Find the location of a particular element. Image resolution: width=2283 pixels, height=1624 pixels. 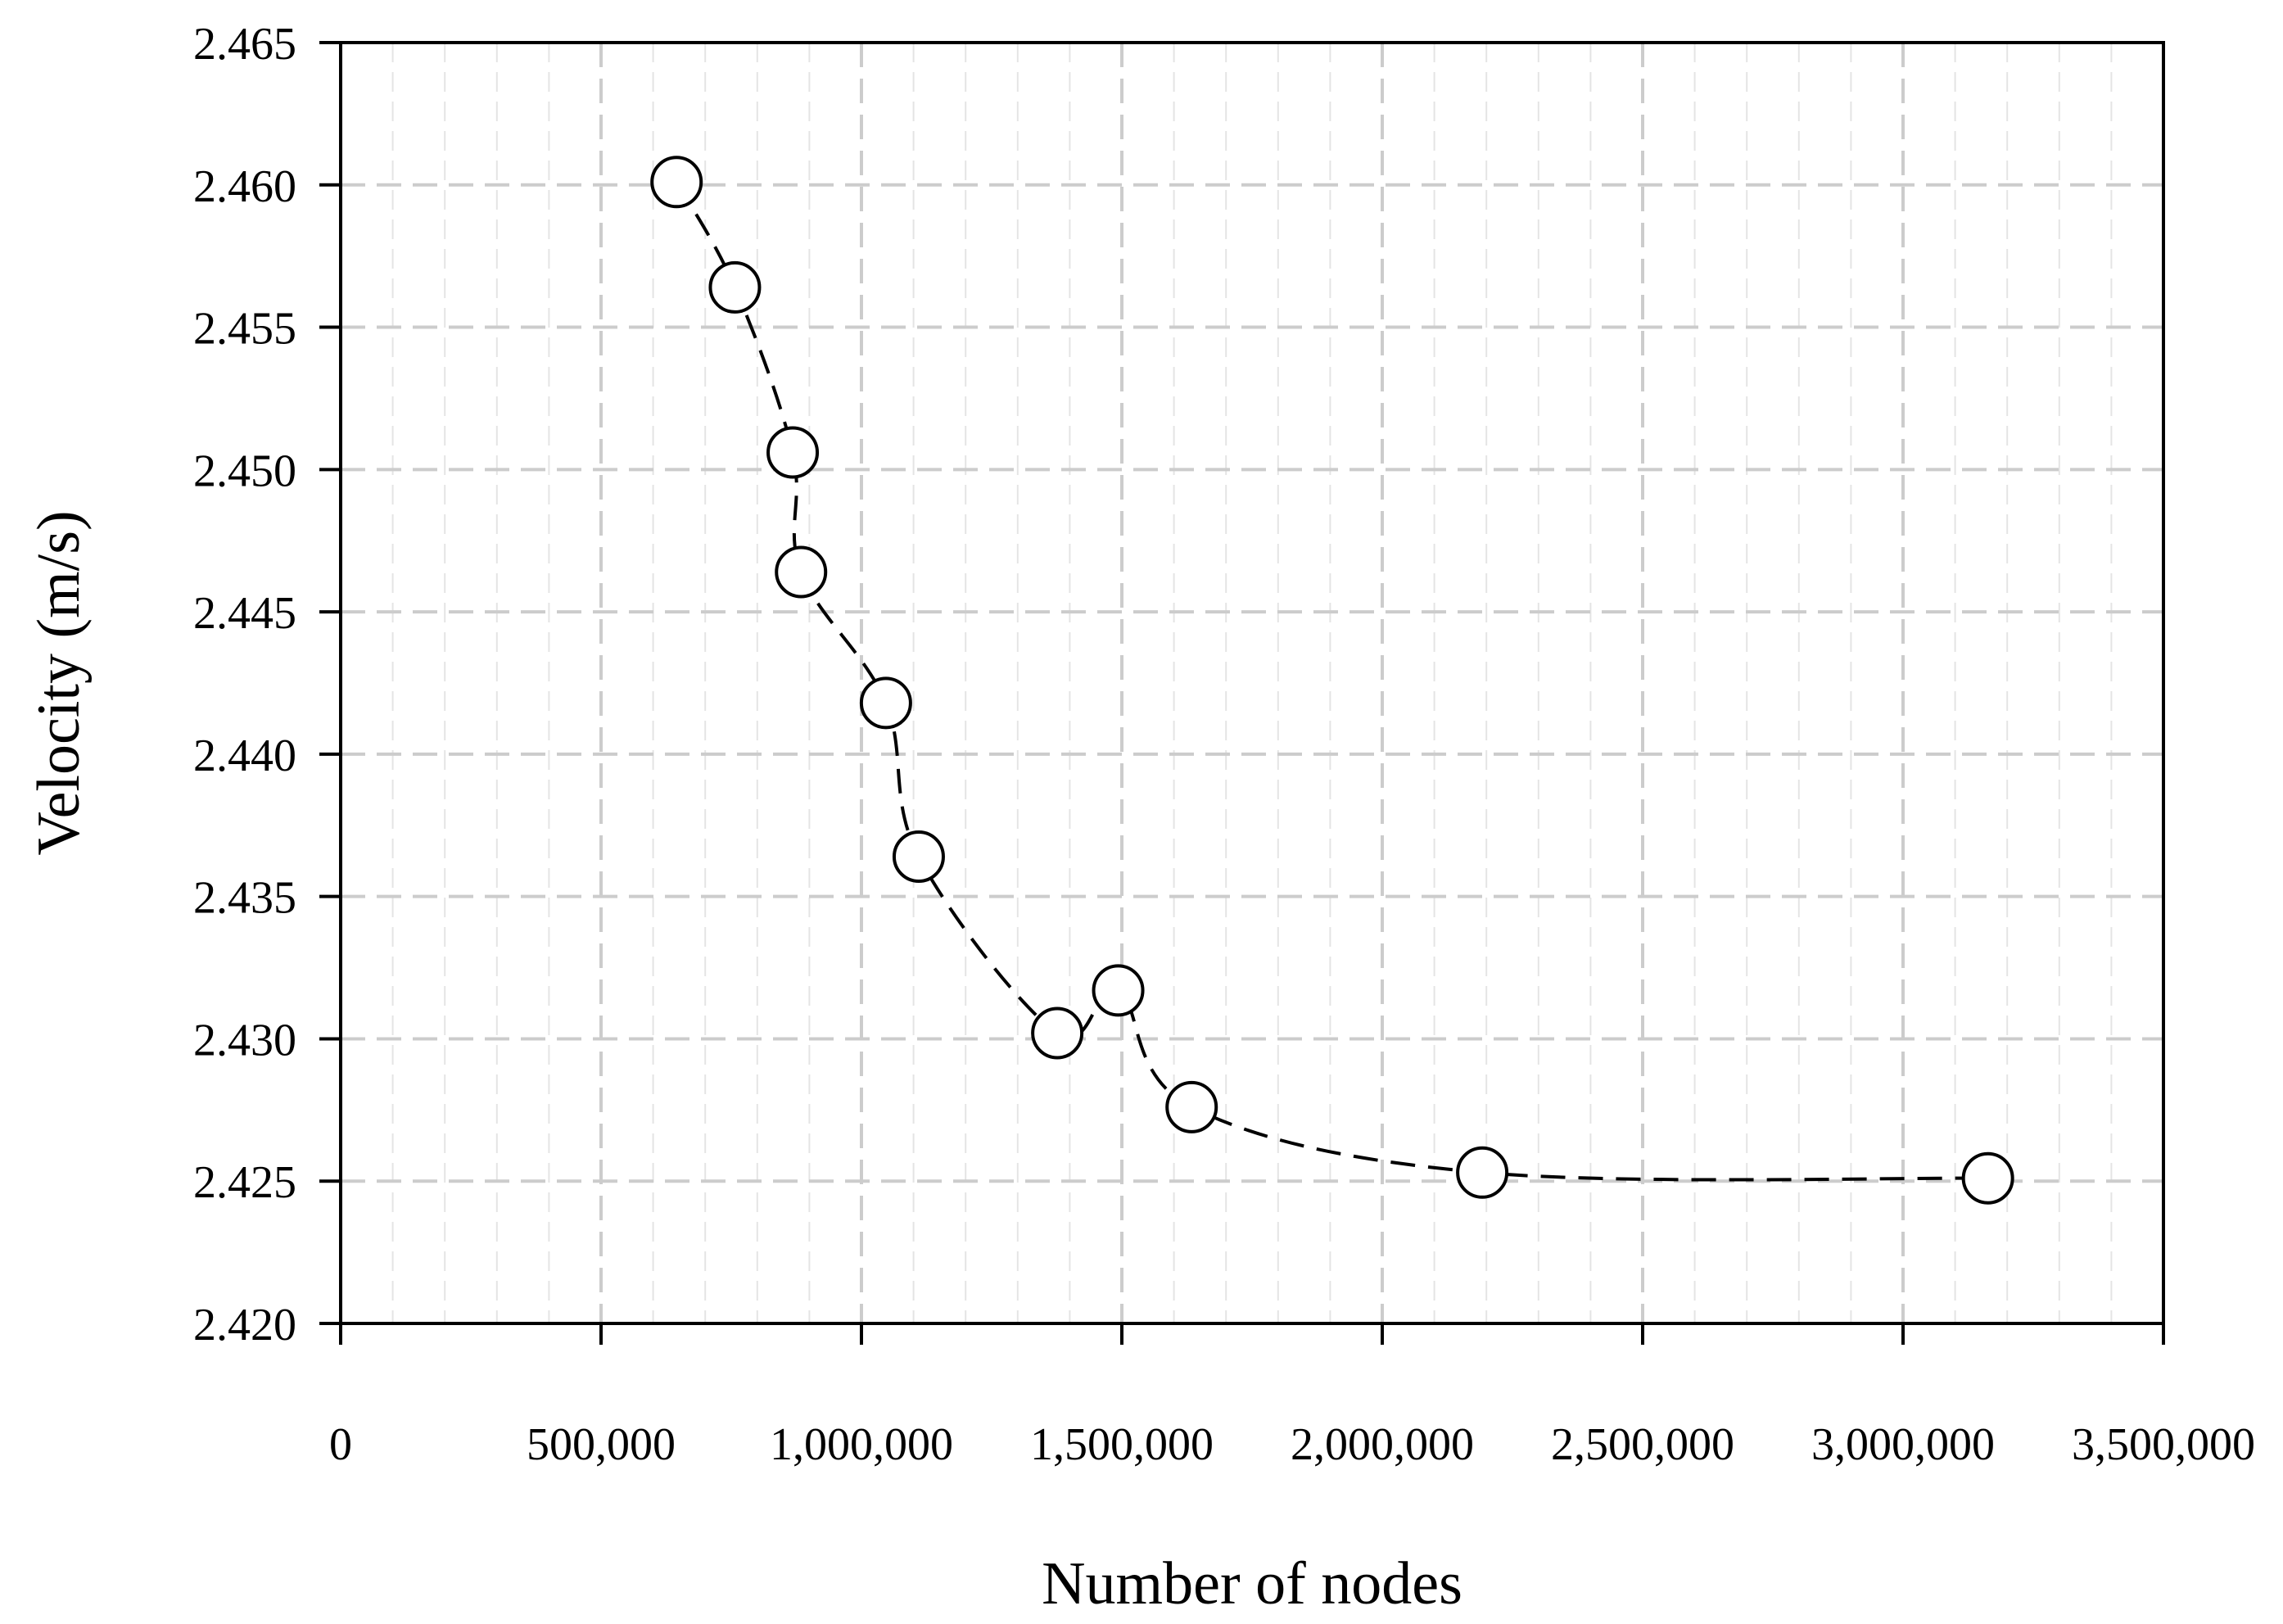

y-axis-title: Velocity (m/s) is located at coordinates (59, 683).